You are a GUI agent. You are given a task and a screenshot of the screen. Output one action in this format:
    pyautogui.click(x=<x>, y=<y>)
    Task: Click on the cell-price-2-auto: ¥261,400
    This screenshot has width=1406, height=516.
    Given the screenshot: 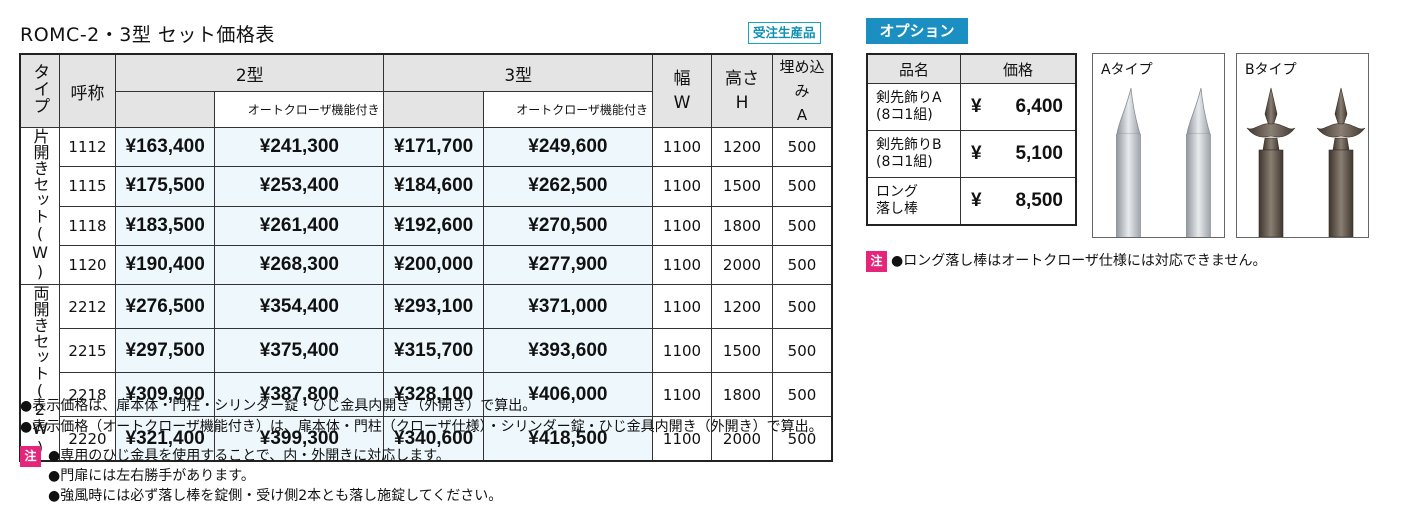 What is the action you would take?
    pyautogui.click(x=299, y=225)
    